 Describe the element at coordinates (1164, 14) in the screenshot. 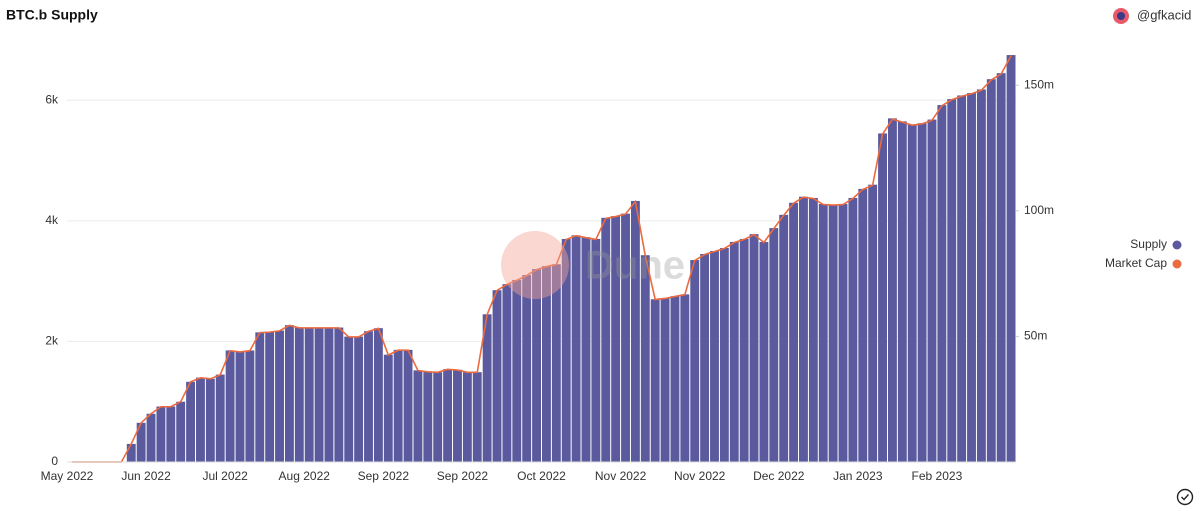

I see `author: @gfkacid` at that location.